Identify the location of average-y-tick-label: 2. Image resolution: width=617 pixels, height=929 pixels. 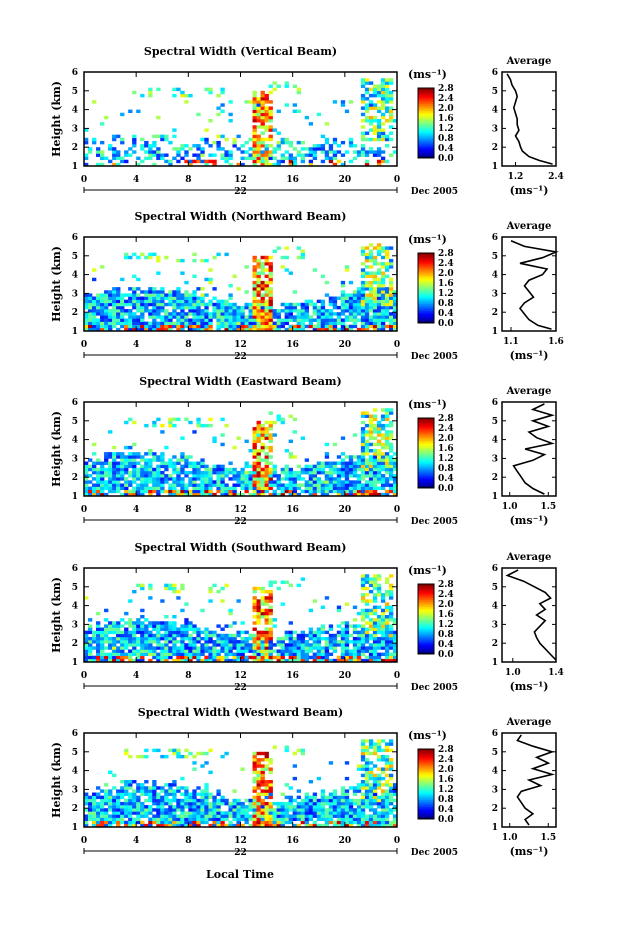
(495, 478).